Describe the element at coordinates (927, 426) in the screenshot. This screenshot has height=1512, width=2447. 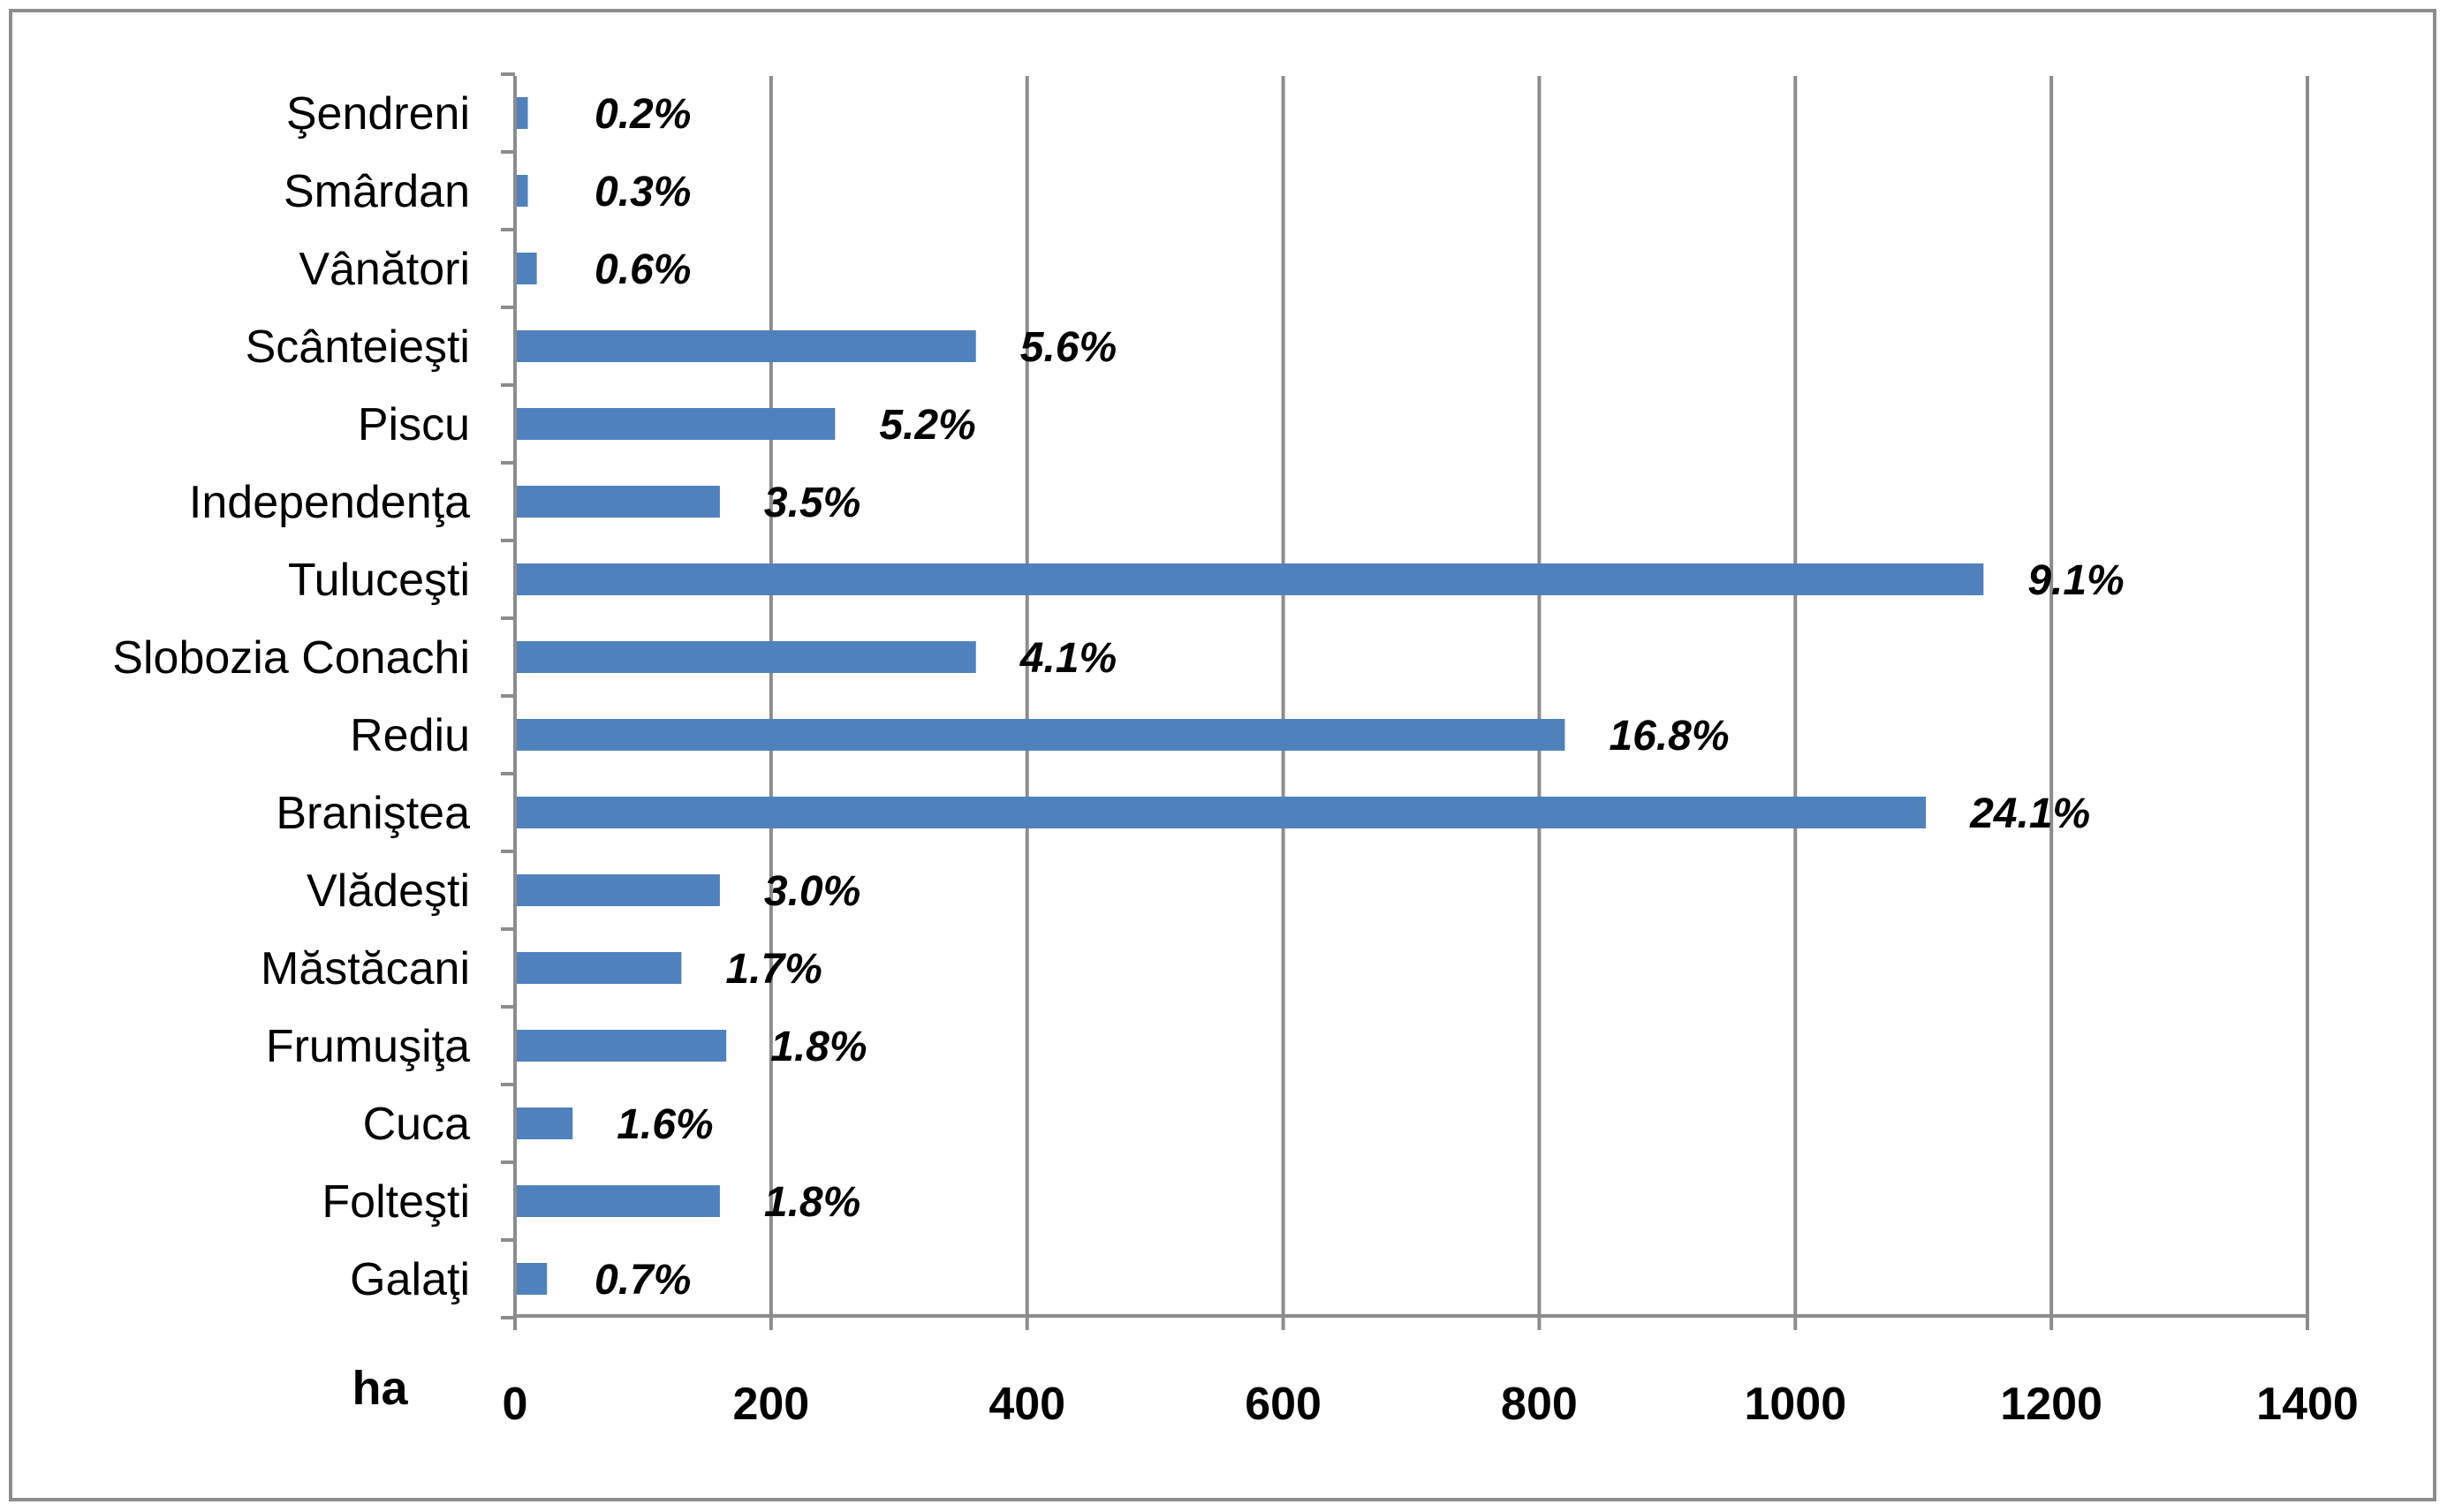
I see `data-label: 5.2%` at that location.